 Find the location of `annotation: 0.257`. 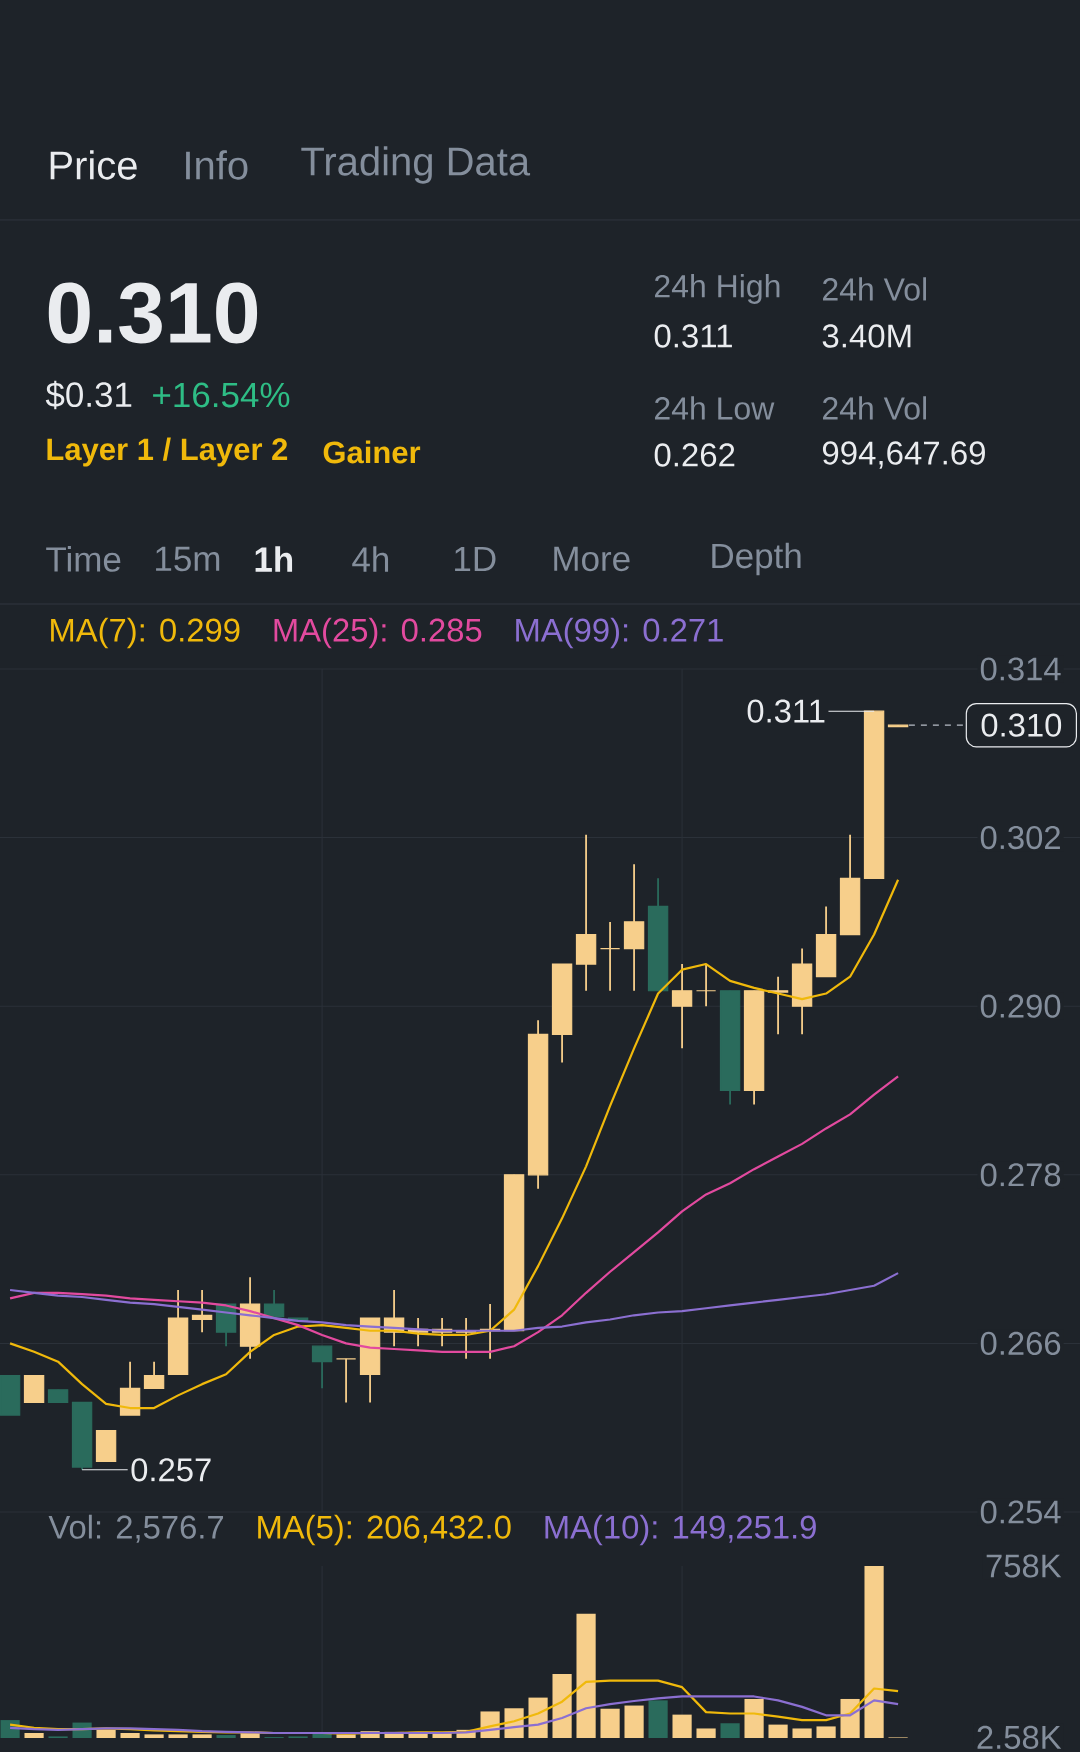

annotation: 0.257 is located at coordinates (171, 1470).